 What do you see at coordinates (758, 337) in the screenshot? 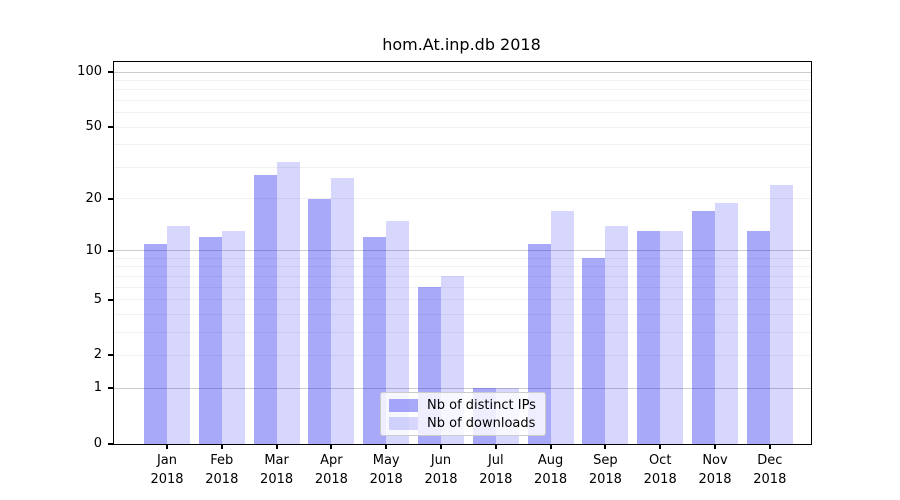
I see `bar-ips-dec` at bounding box center [758, 337].